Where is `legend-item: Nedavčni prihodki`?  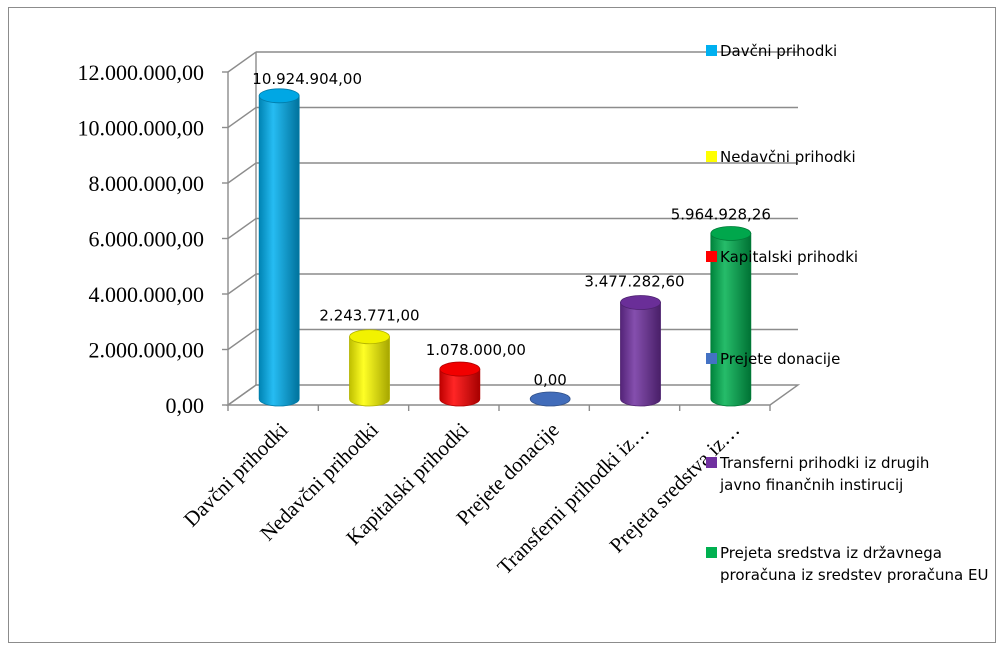
legend-item: Nedavčni prihodki is located at coordinates (848, 157).